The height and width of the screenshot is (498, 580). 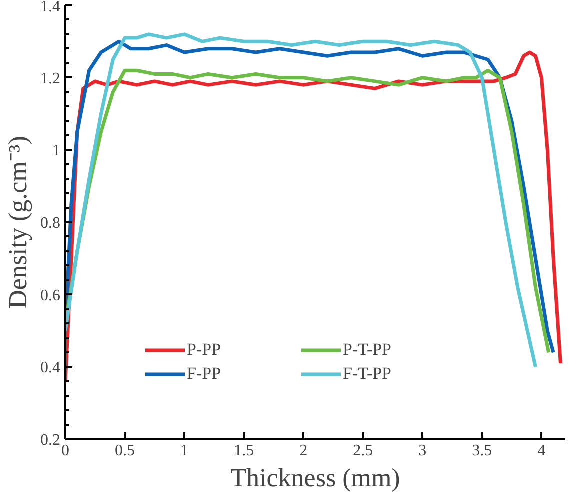 What do you see at coordinates (363, 451) in the screenshot?
I see `x-tick-label: 2.5` at bounding box center [363, 451].